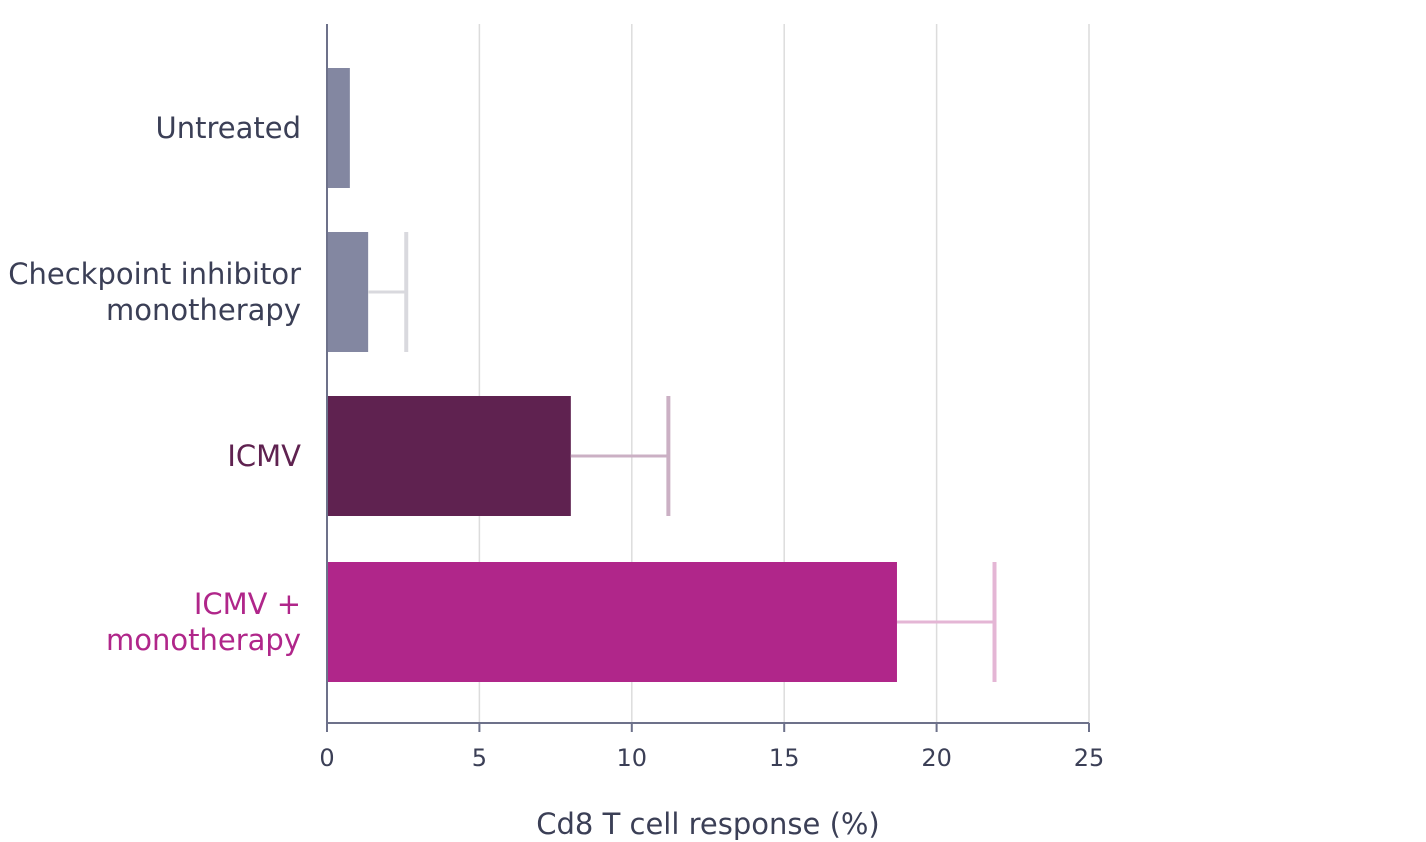  What do you see at coordinates (479, 758) in the screenshot?
I see `x-tick-label-5: 5` at bounding box center [479, 758].